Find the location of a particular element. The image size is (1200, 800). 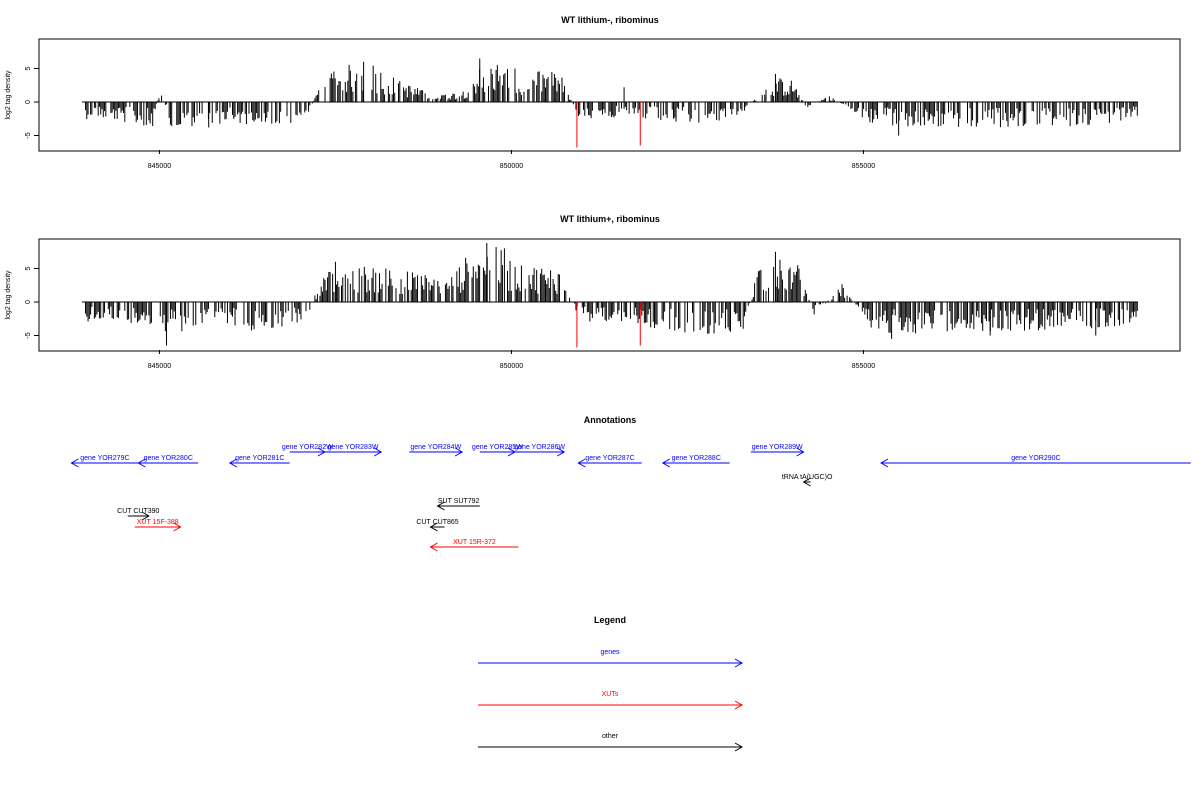

panel-1-y-axis: -5 0 5 is located at coordinates (32, 102).